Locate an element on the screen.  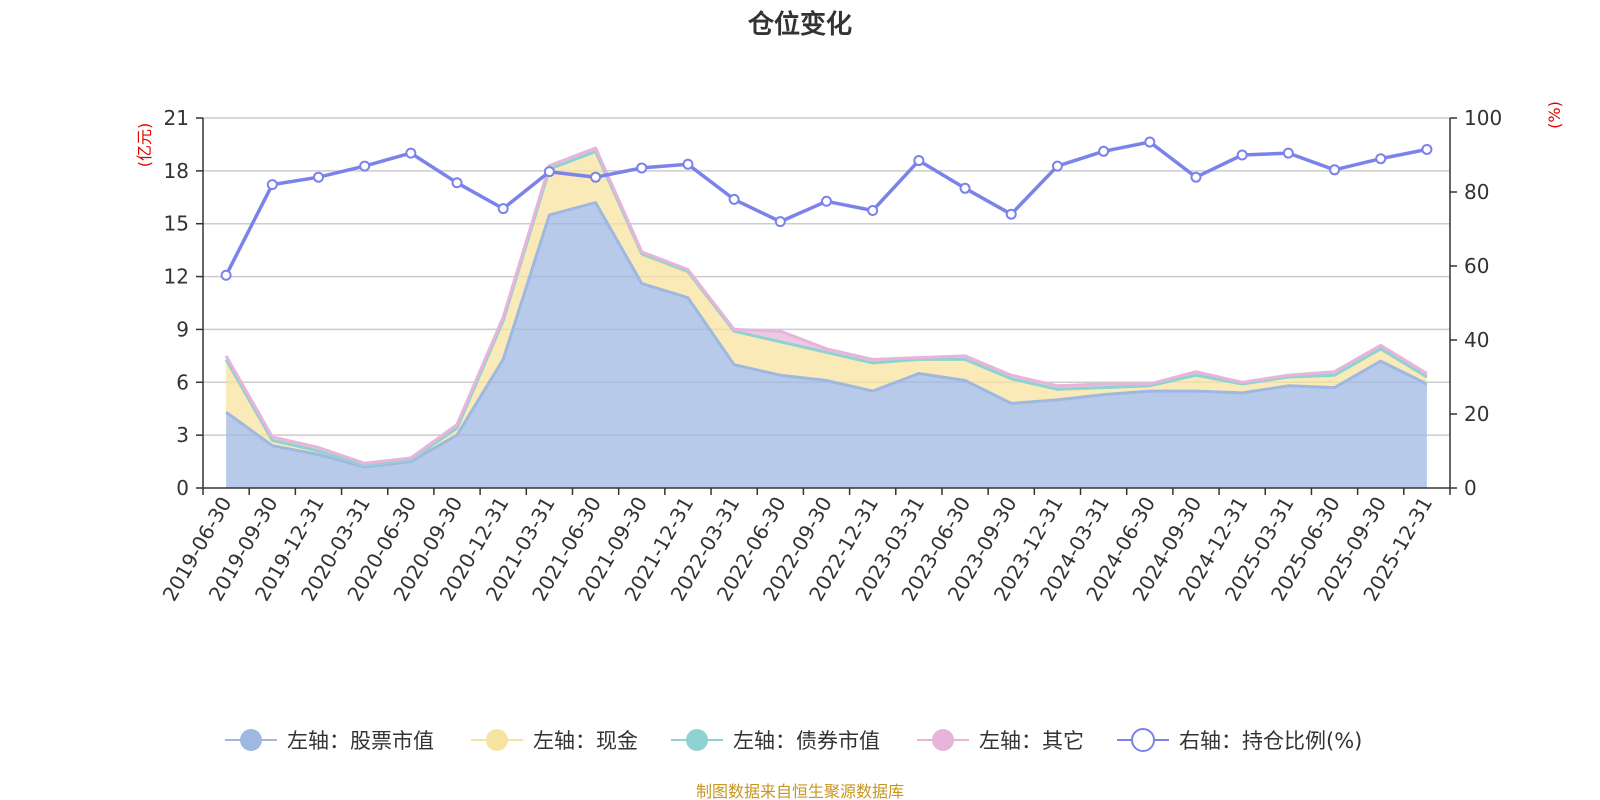
right-tick-label: 20 is located at coordinates (1476, 414).